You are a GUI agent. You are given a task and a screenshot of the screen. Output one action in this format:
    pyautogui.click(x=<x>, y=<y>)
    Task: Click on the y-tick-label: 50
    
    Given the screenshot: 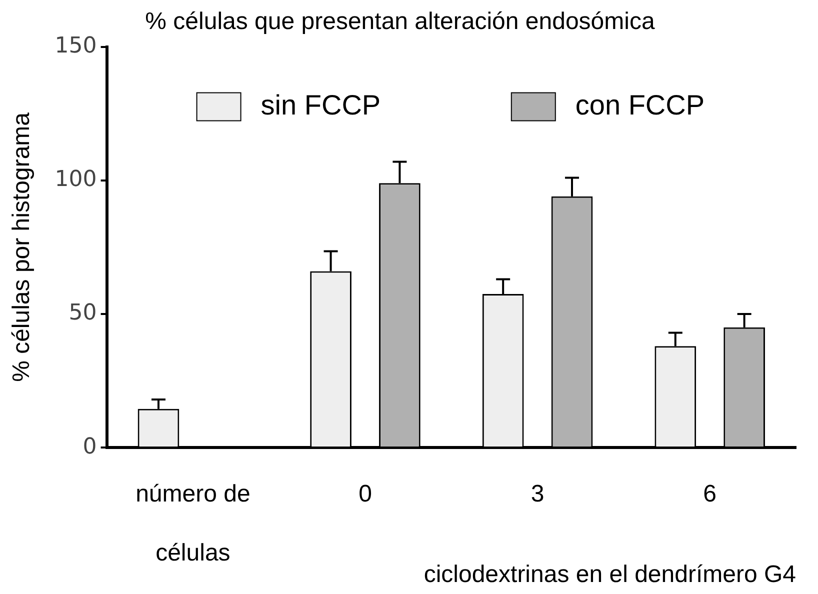 What is the action you would take?
    pyautogui.click(x=82, y=313)
    